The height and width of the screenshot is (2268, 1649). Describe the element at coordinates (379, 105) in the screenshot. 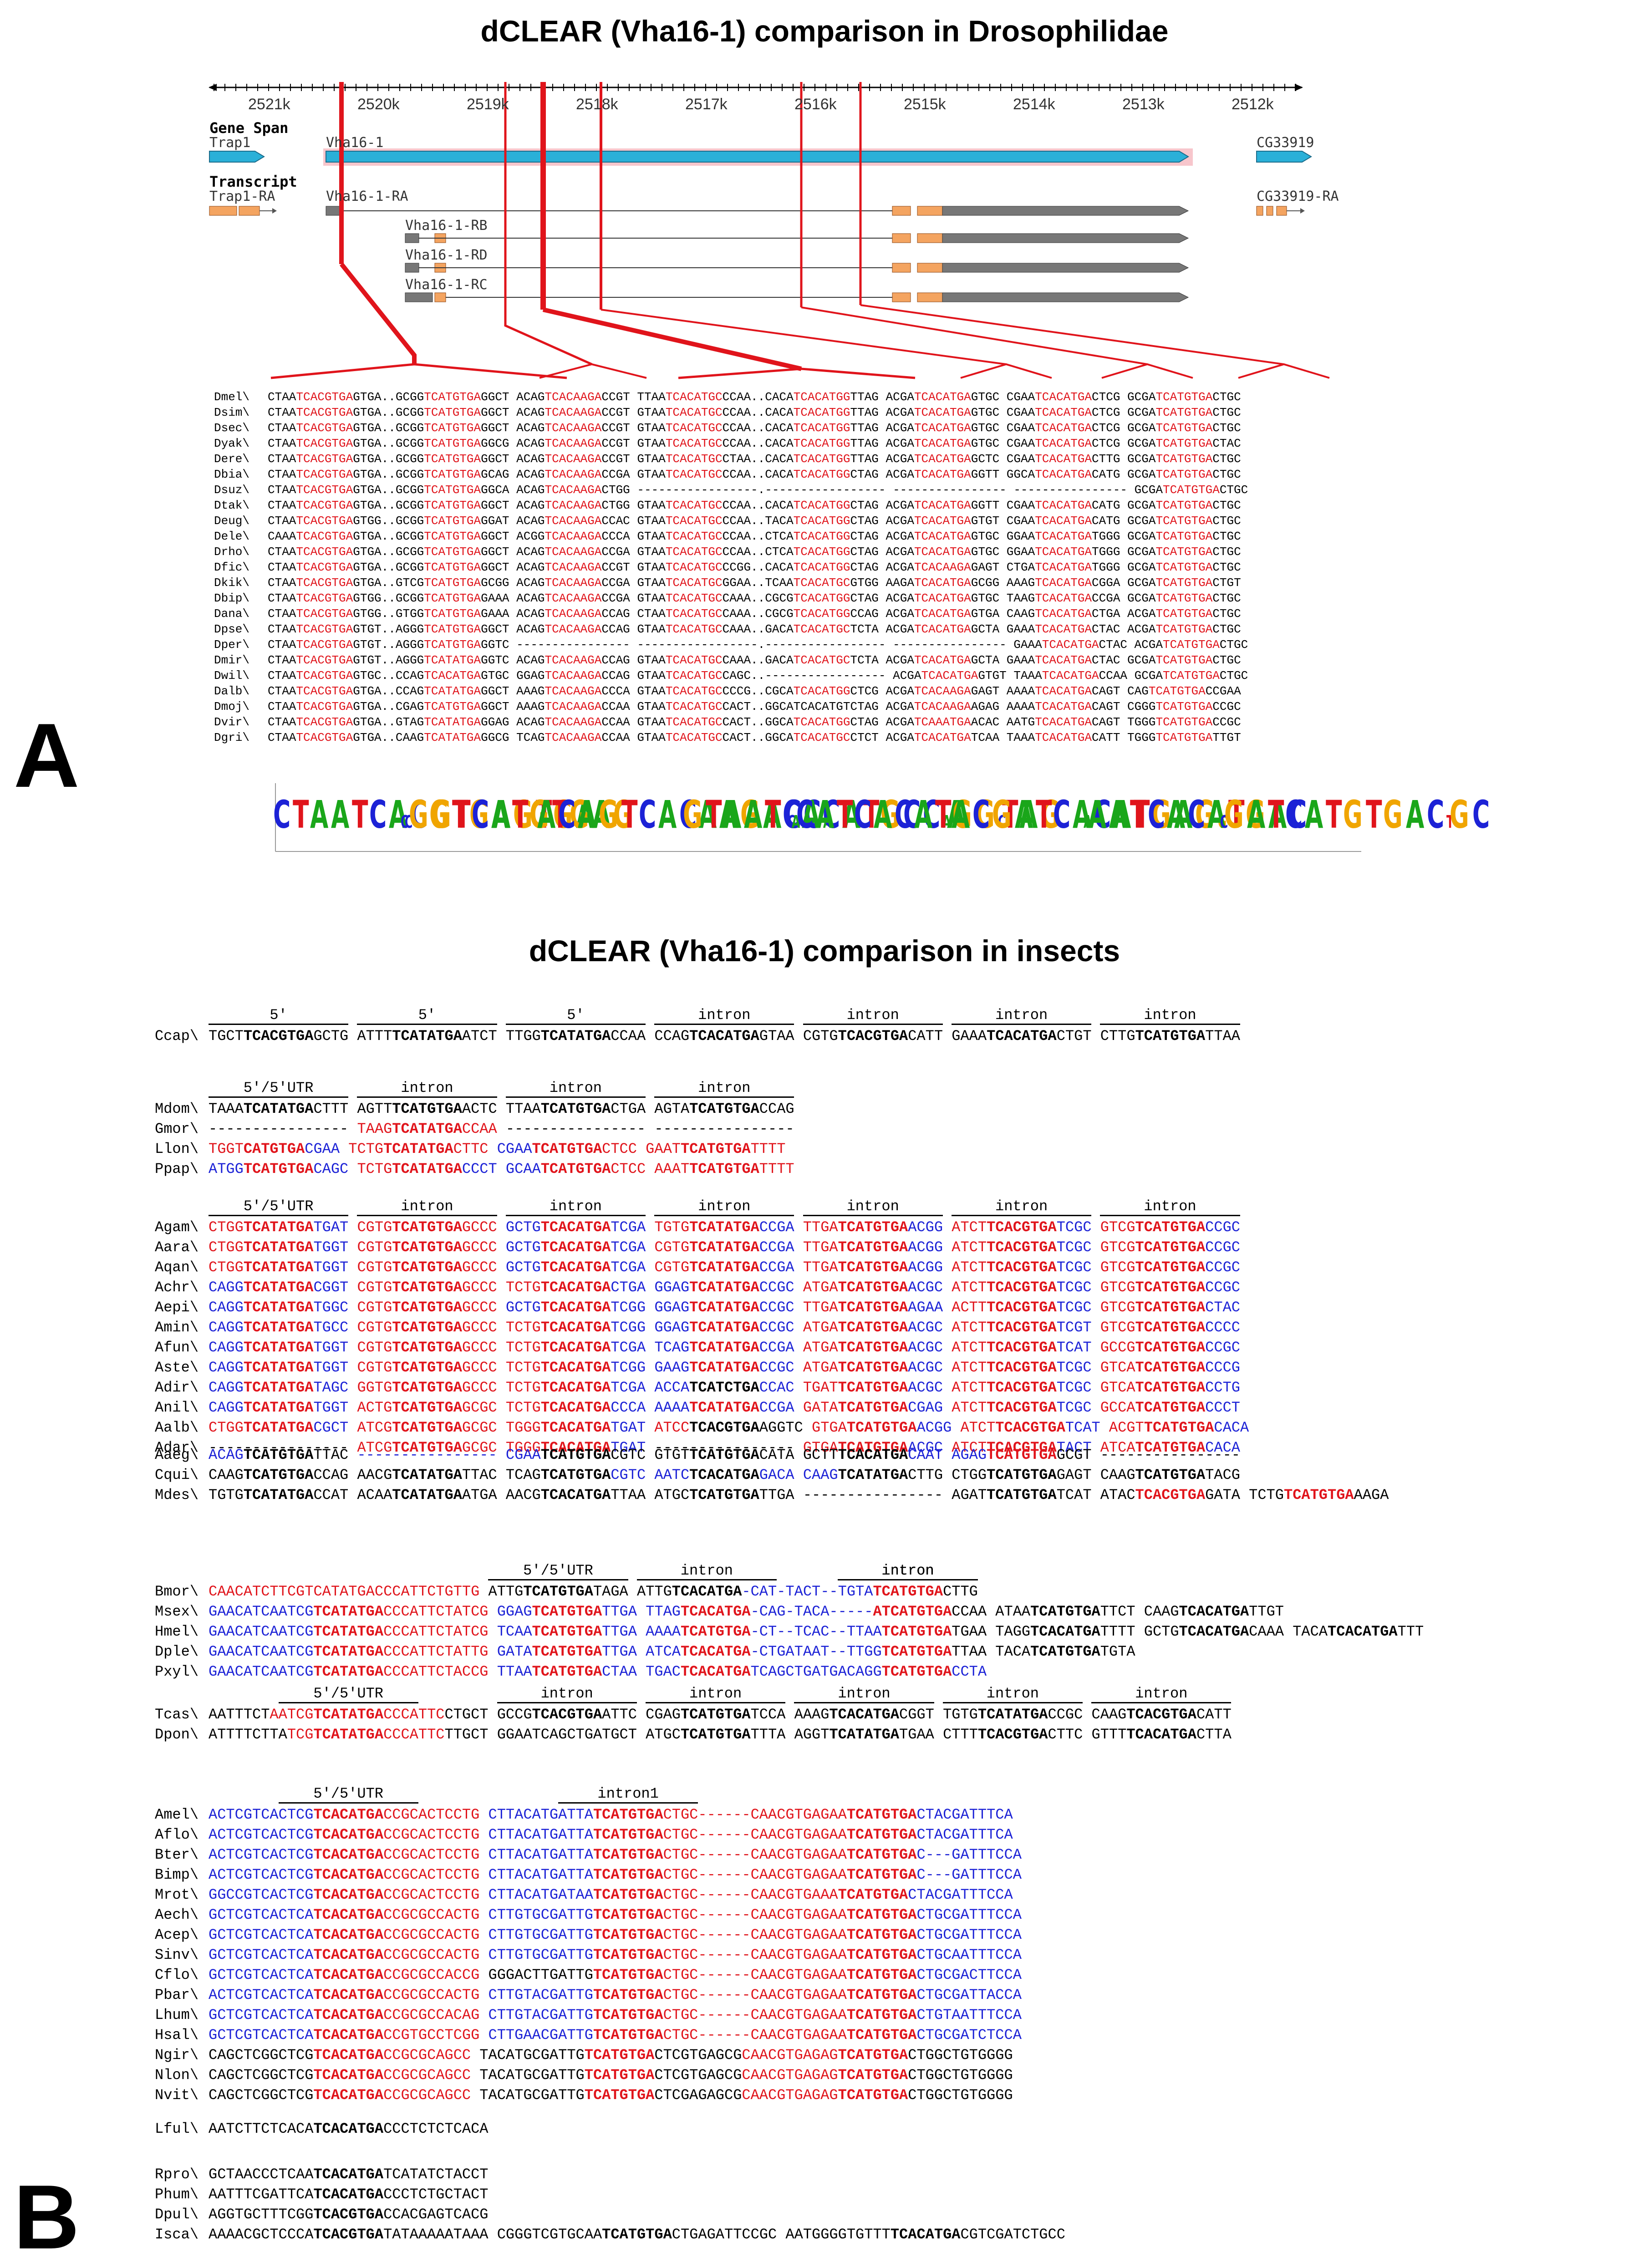

I see `tick-label: 2520k` at that location.